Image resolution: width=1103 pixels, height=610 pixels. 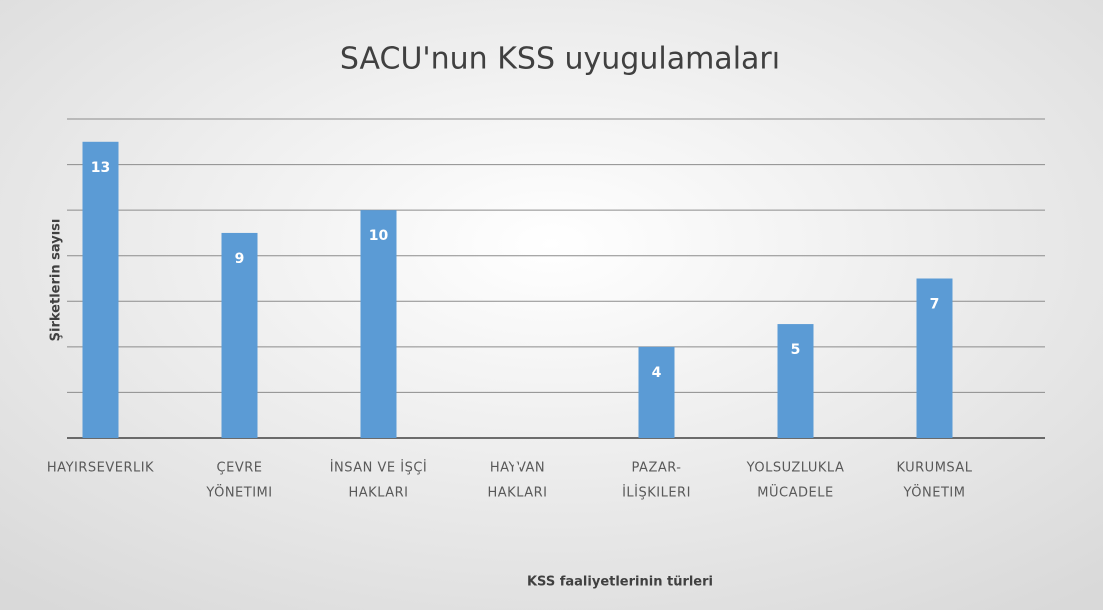 What do you see at coordinates (240, 259) in the screenshot?
I see `data-label: 9` at bounding box center [240, 259].